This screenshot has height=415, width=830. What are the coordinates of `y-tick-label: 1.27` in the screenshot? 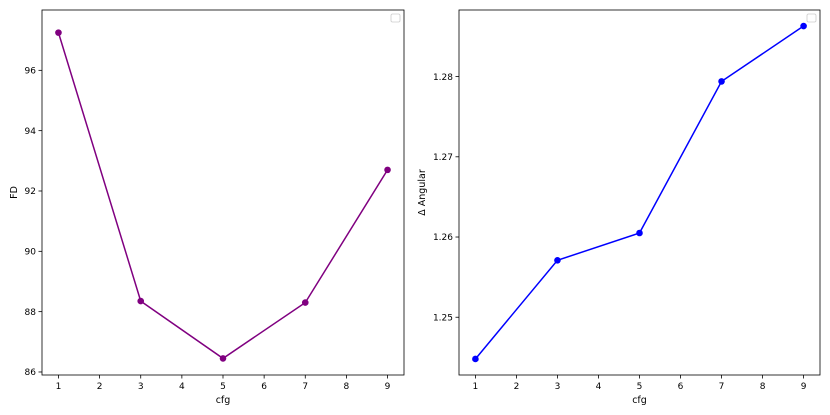 It's located at (443, 158).